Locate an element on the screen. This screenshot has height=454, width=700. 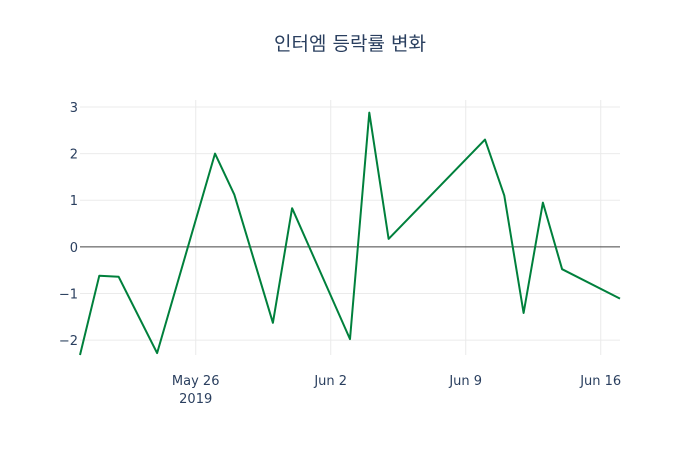
x-tick-label: Jun 9 is located at coordinates (465, 381).